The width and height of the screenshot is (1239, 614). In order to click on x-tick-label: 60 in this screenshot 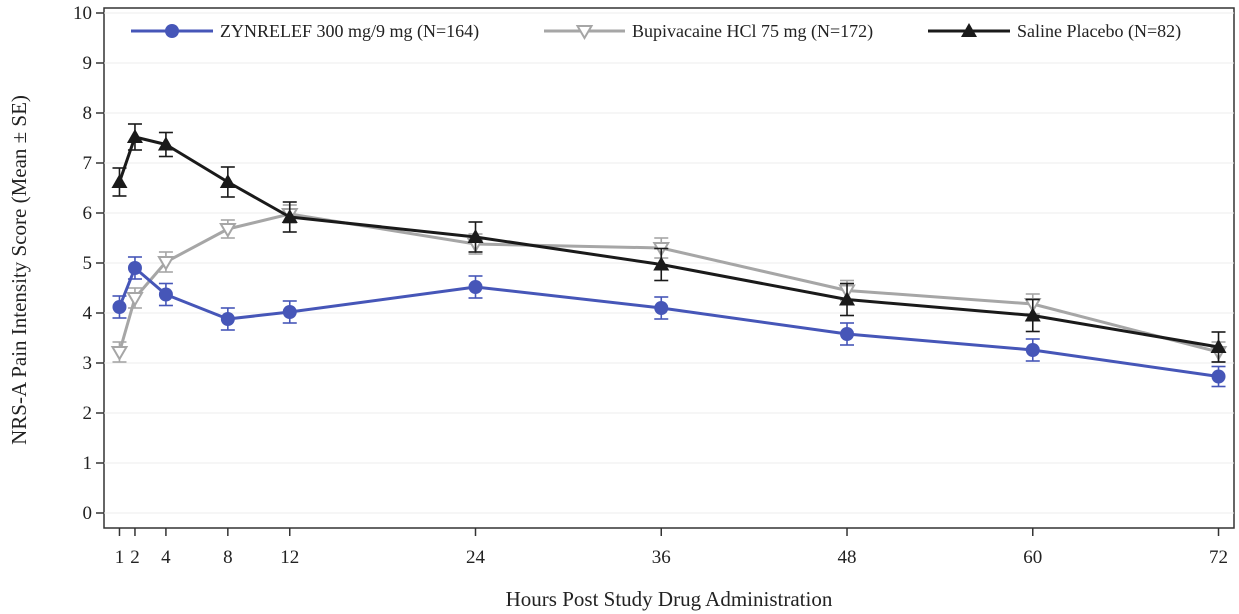, I will do `click(1032, 557)`.